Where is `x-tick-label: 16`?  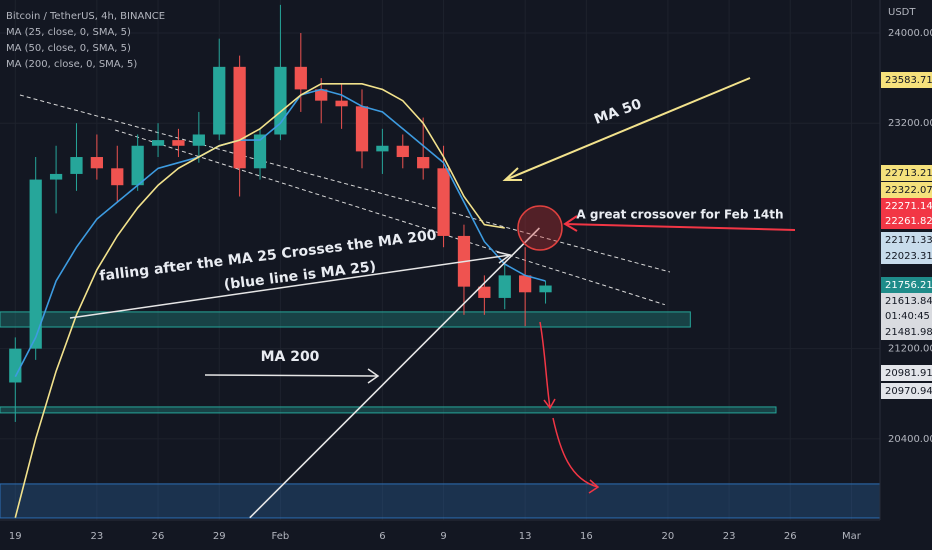 x-tick-label: 16 is located at coordinates (586, 536).